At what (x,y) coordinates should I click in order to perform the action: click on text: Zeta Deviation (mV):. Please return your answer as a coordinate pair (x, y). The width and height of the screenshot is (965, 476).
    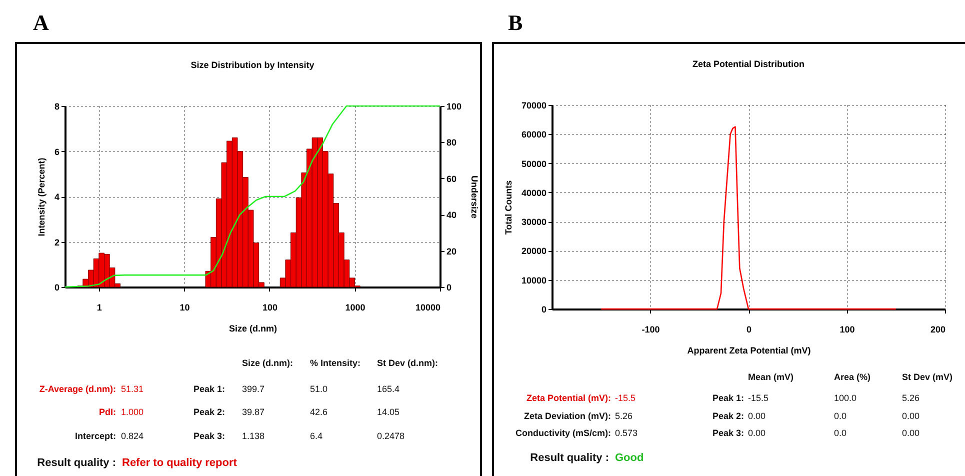
    Looking at the image, I should click on (567, 416).